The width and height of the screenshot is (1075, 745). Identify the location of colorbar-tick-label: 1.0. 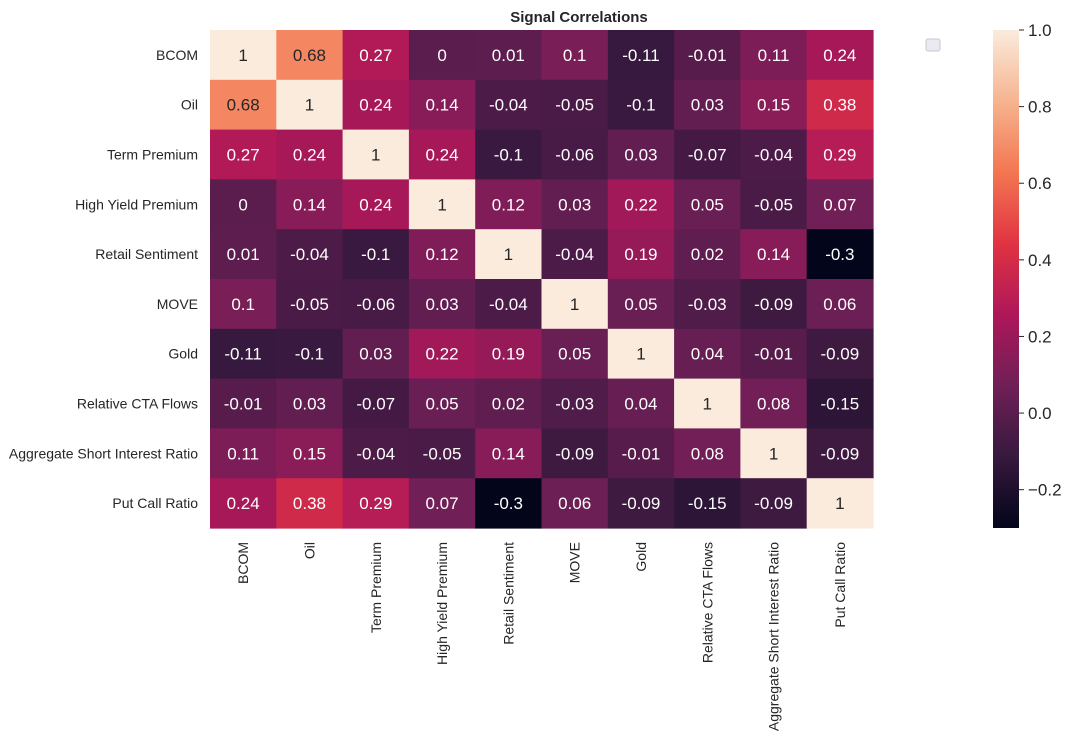
(1040, 30).